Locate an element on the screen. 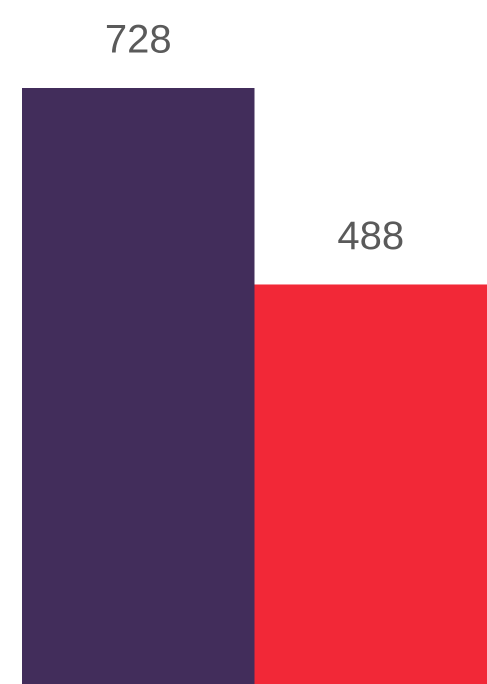  data-label: 488 is located at coordinates (370, 236).